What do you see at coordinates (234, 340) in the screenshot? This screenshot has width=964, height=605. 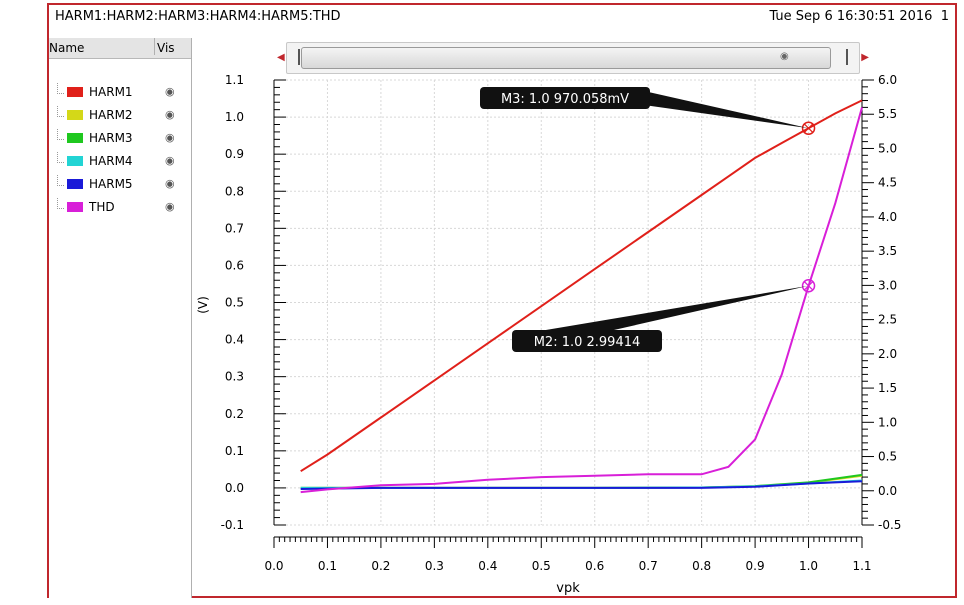 I see `y-left-tick-label: 0.4` at bounding box center [234, 340].